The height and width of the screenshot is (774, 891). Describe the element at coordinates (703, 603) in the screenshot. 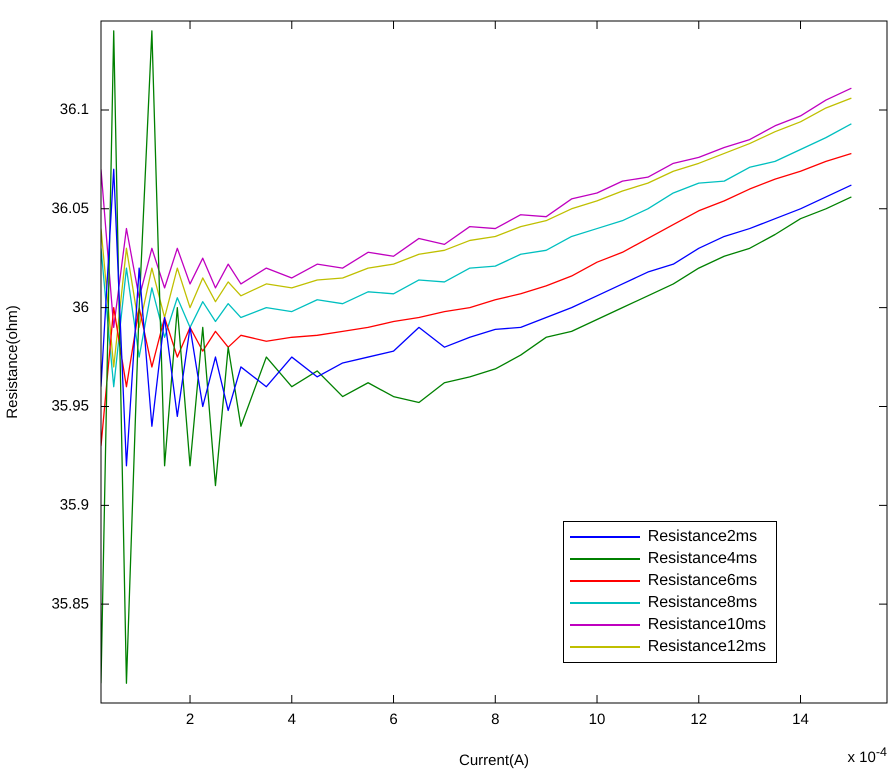

I see `legend-label: Resistance8ms` at that location.